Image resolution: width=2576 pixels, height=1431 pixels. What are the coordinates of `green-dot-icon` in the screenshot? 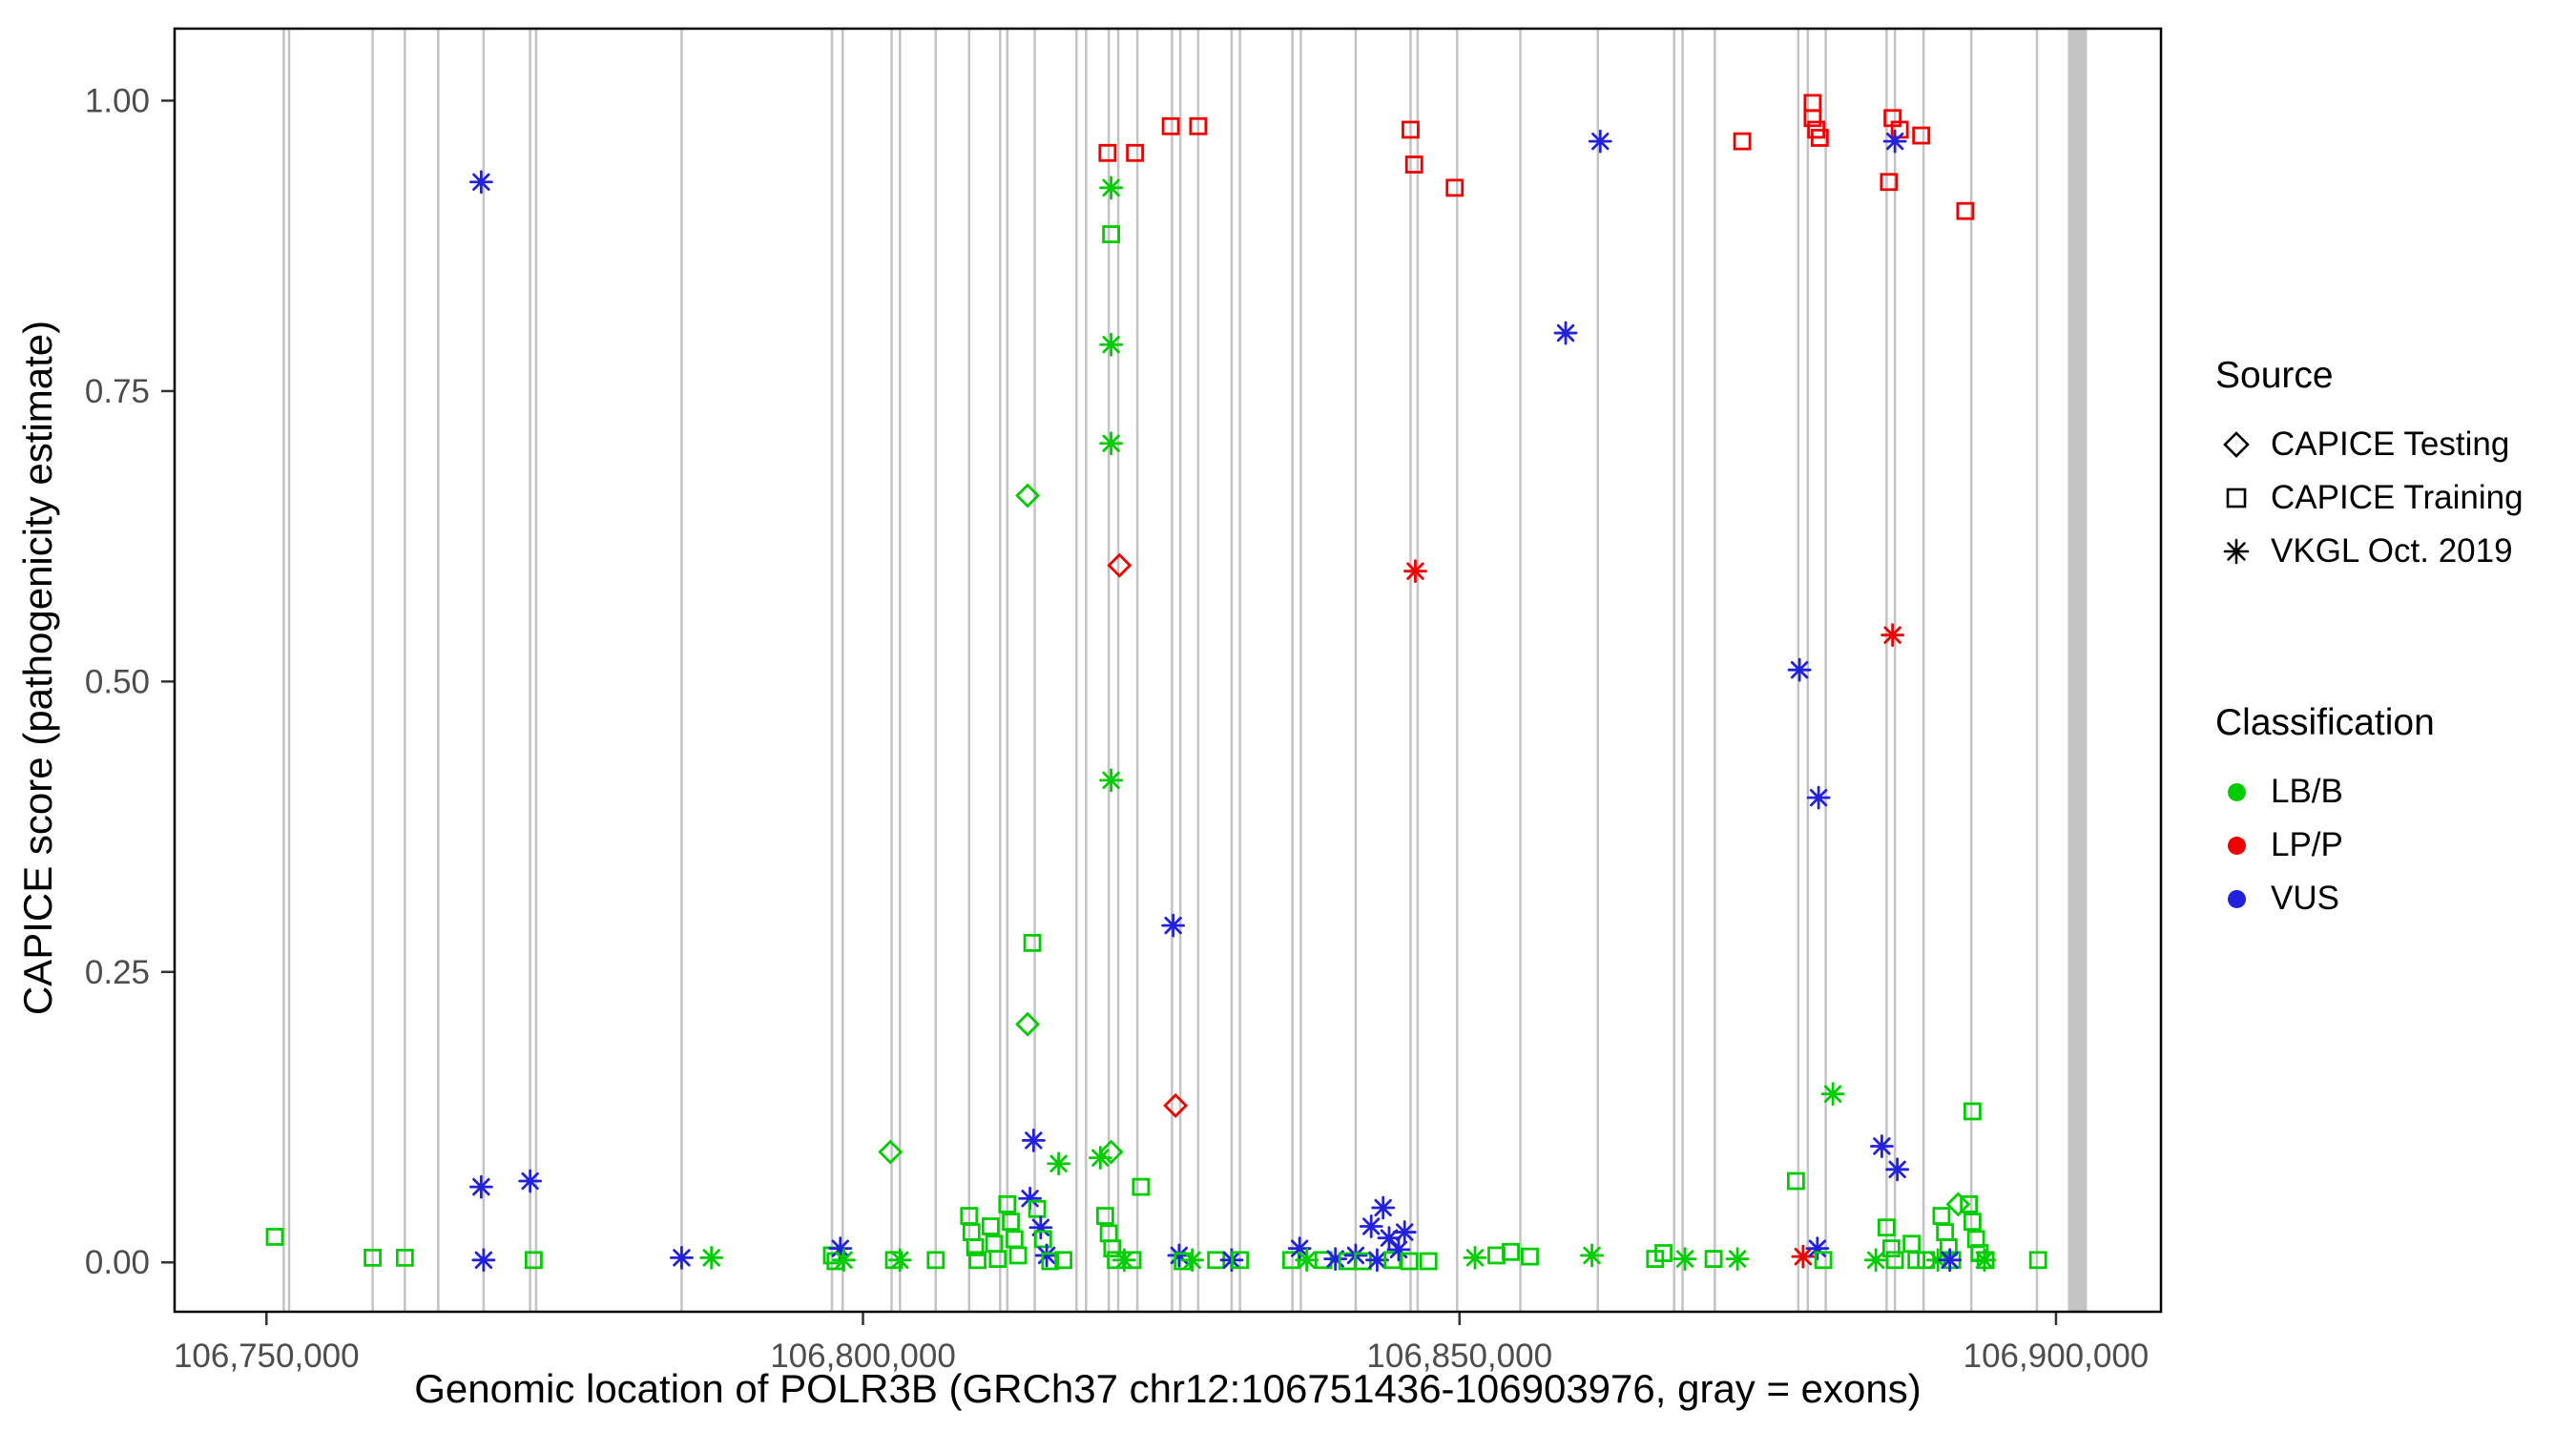 It's located at (2236, 792).